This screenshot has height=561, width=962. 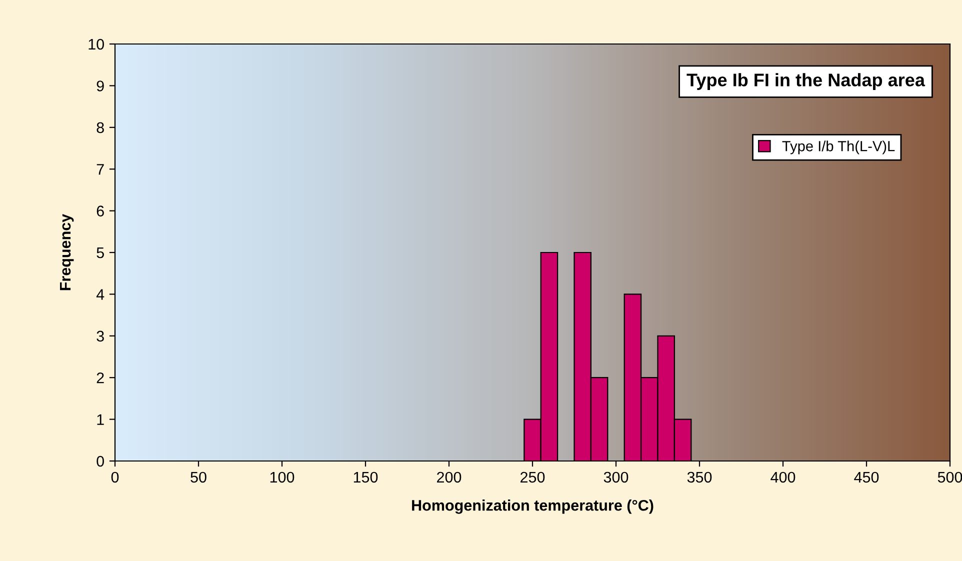 I want to click on y-tick-label: 1, so click(x=100, y=419).